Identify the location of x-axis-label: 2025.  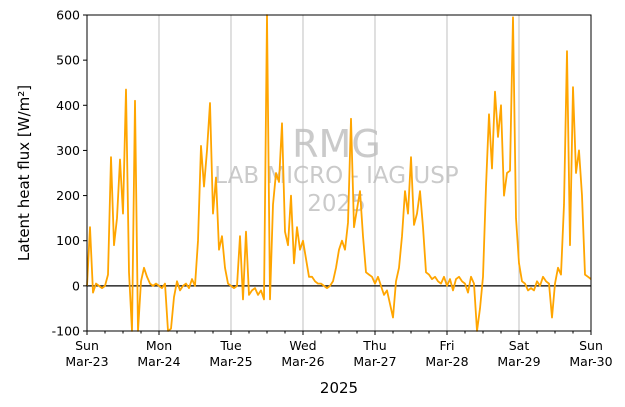
(339, 388).